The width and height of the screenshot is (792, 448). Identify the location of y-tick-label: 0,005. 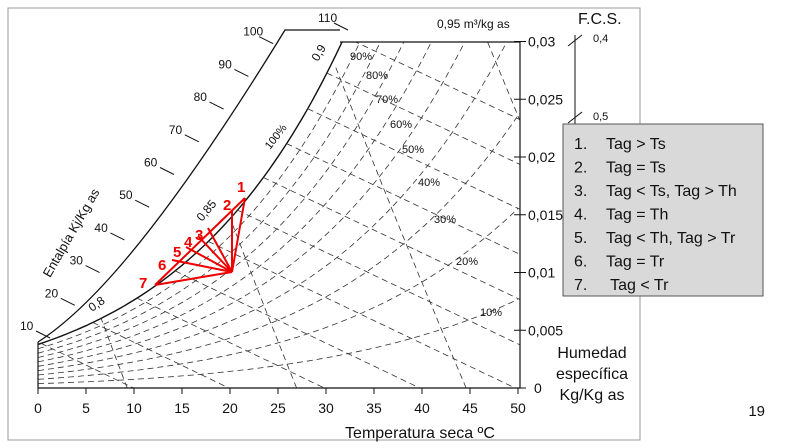
(545, 330).